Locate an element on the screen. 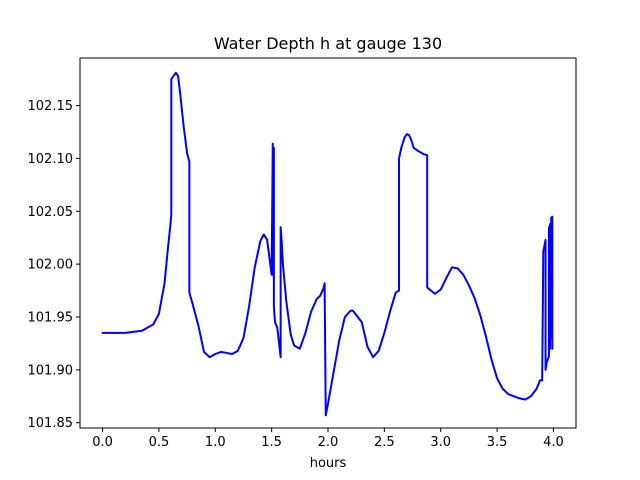  x-tick-label: 0.0 is located at coordinates (102, 442).